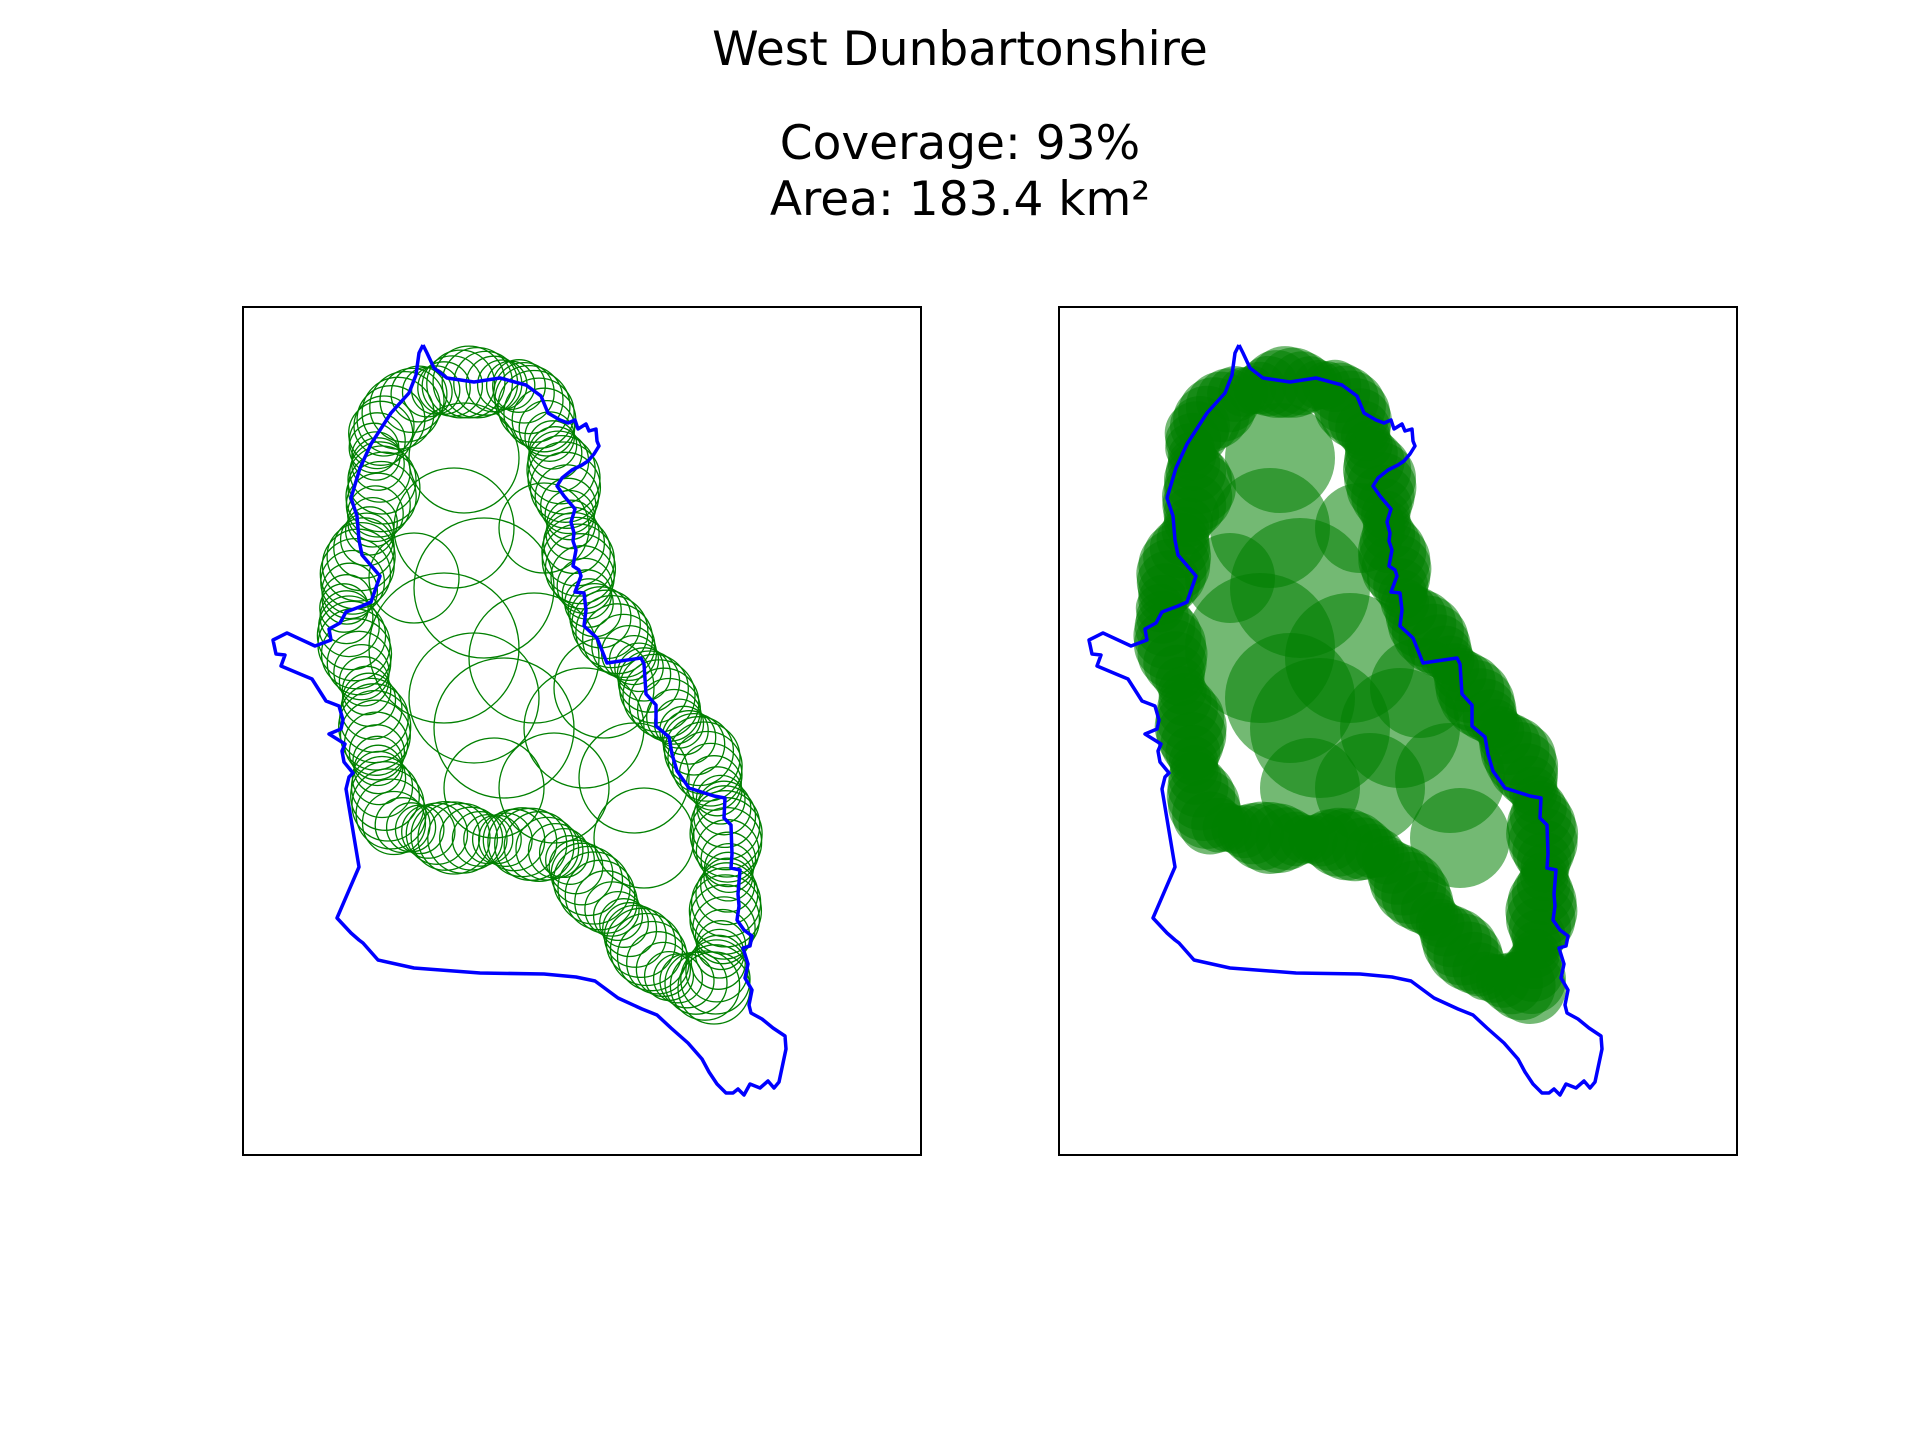 Image resolution: width=1920 pixels, height=1440 pixels. Describe the element at coordinates (960, 199) in the screenshot. I see `area-label: Area: 183.4 km²` at that location.